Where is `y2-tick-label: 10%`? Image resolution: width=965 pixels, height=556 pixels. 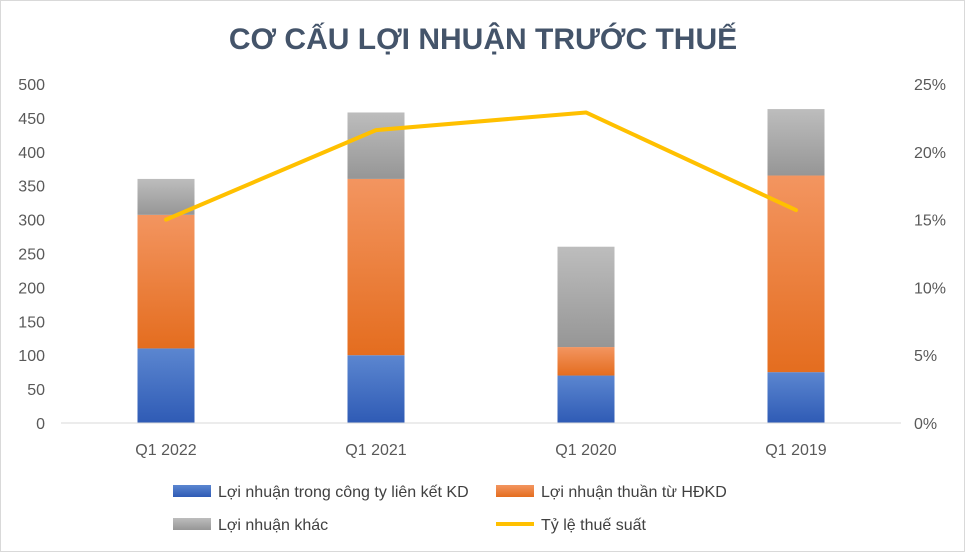 y2-tick-label: 10% is located at coordinates (930, 288).